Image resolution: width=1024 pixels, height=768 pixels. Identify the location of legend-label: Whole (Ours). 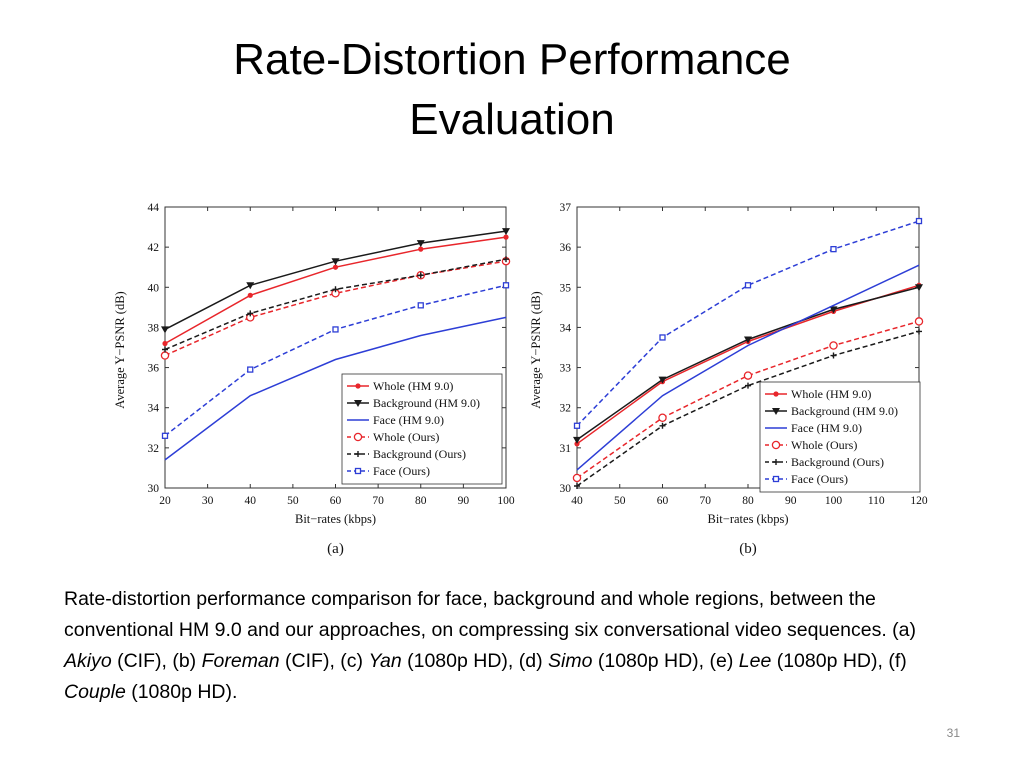
(824, 445).